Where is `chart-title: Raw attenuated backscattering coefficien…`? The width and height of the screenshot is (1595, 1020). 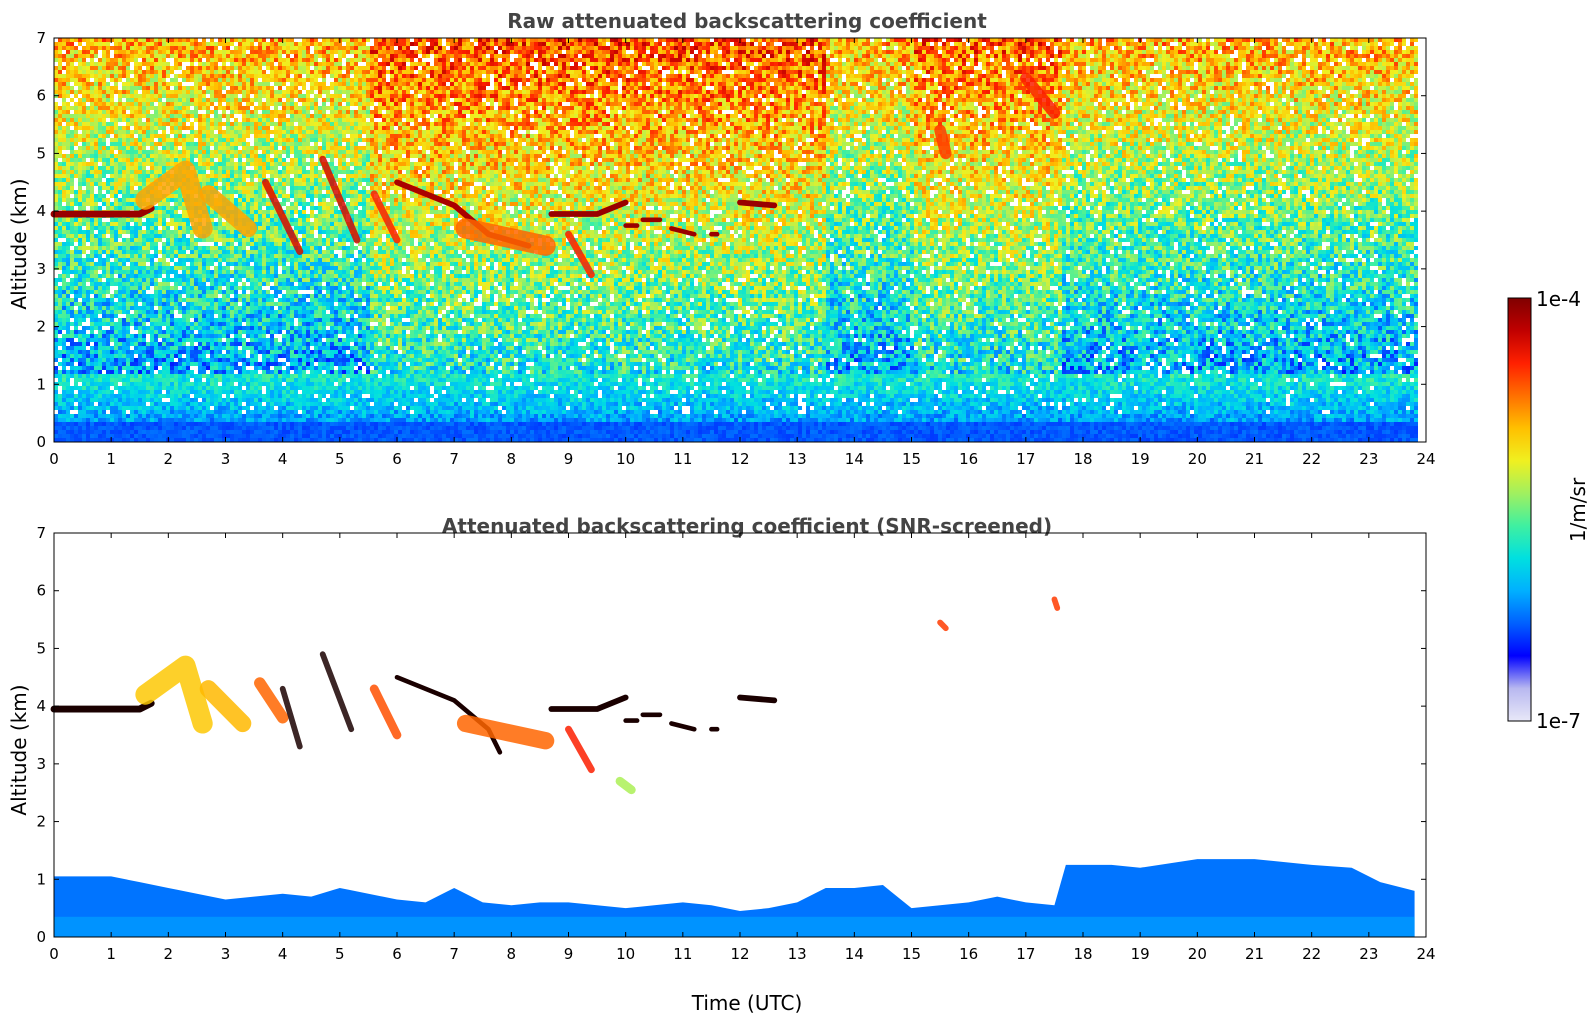 chart-title: Raw attenuated backscattering coefficien… is located at coordinates (747, 21).